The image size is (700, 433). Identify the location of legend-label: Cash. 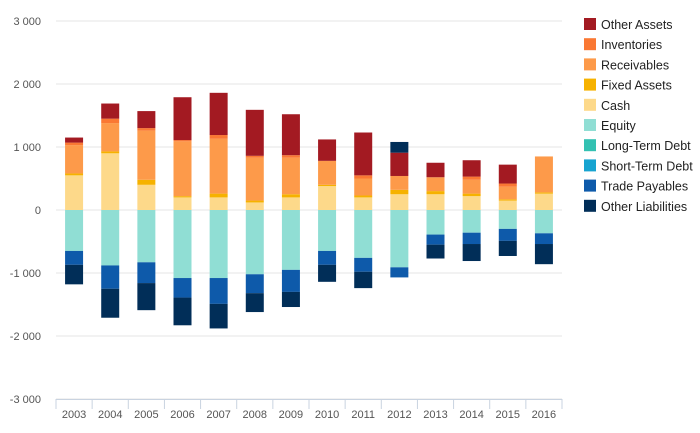
(615, 106).